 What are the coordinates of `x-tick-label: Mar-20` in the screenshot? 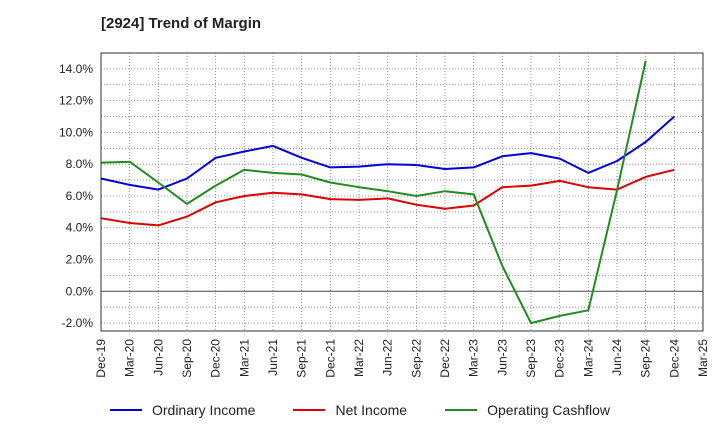 It's located at (130, 358).